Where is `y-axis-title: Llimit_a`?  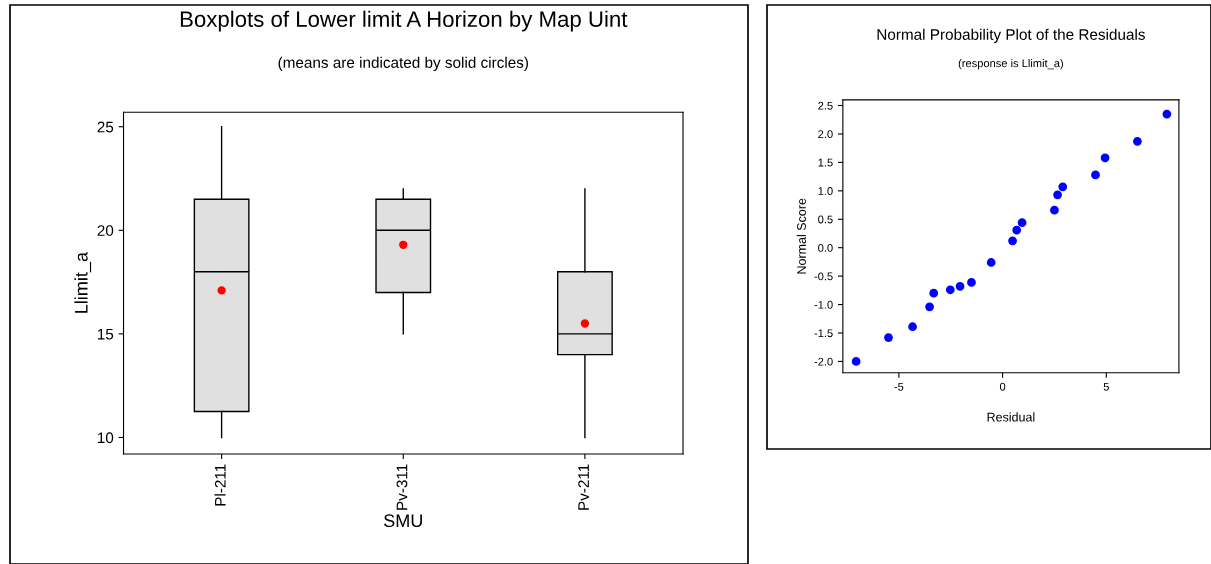
y-axis-title: Llimit_a is located at coordinates (83, 282).